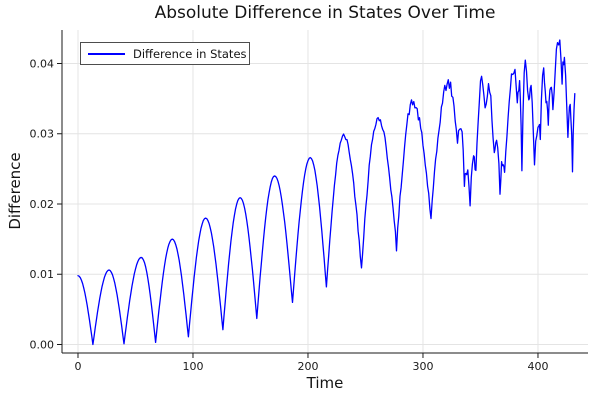 The height and width of the screenshot is (400, 600). What do you see at coordinates (42, 204) in the screenshot?
I see `y-tick-label-2: 0.02` at bounding box center [42, 204].